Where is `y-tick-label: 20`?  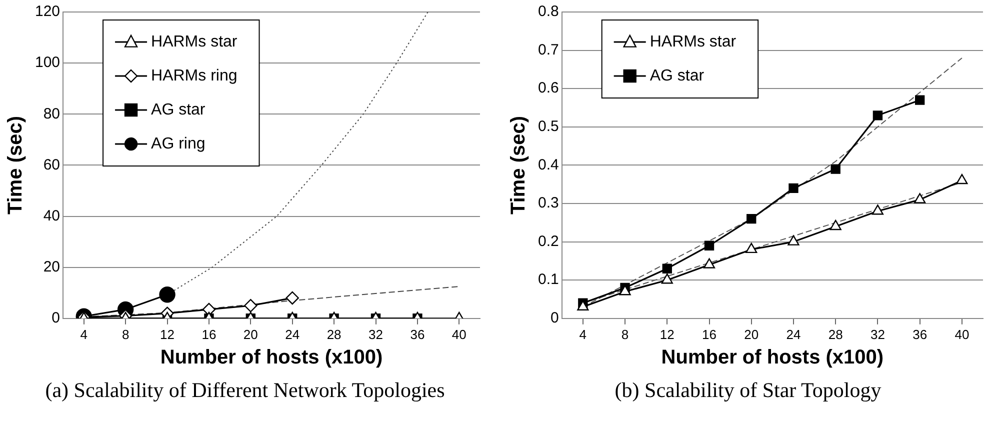 y-tick-label: 20 is located at coordinates (51, 267).